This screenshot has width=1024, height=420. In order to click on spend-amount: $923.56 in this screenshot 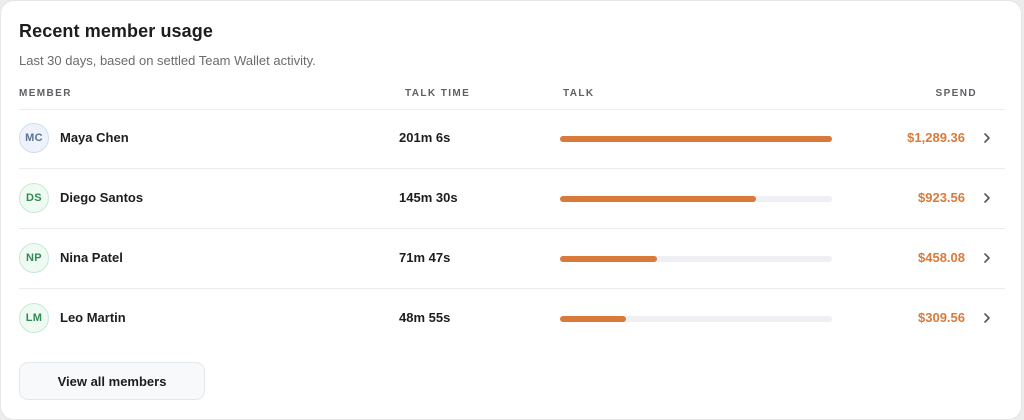, I will do `click(941, 197)`.